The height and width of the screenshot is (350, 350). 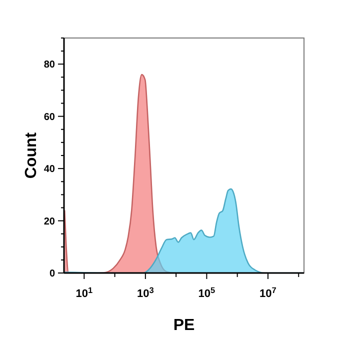 What do you see at coordinates (84, 293) in the screenshot?
I see `x-tick-label: 10$^{1}$` at bounding box center [84, 293].